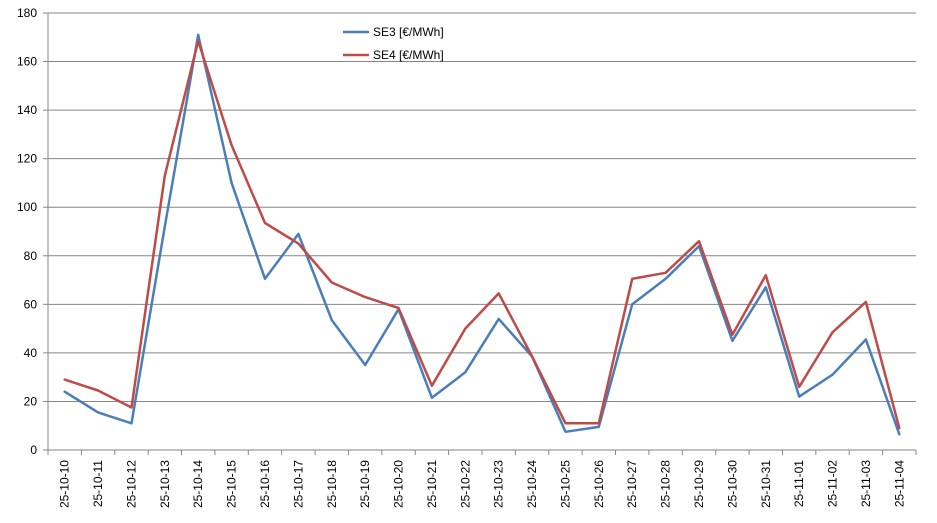 The height and width of the screenshot is (523, 937). I want to click on y-tick-label: 0, so click(33, 450).